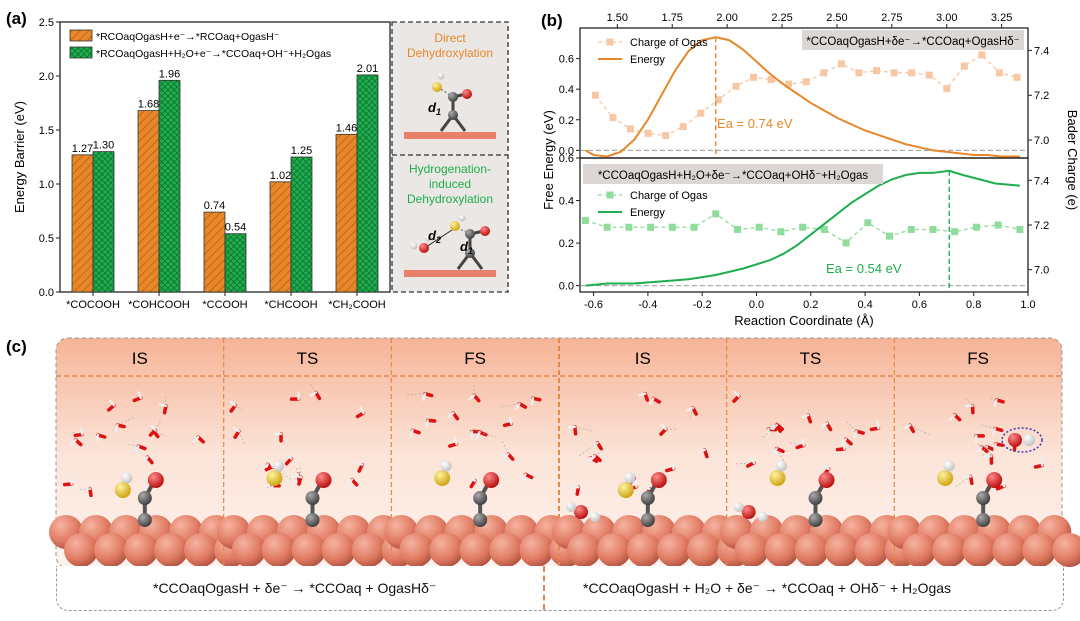  What do you see at coordinates (290, 305) in the screenshot?
I see `x-tick-label: *CHCOOH` at bounding box center [290, 305].